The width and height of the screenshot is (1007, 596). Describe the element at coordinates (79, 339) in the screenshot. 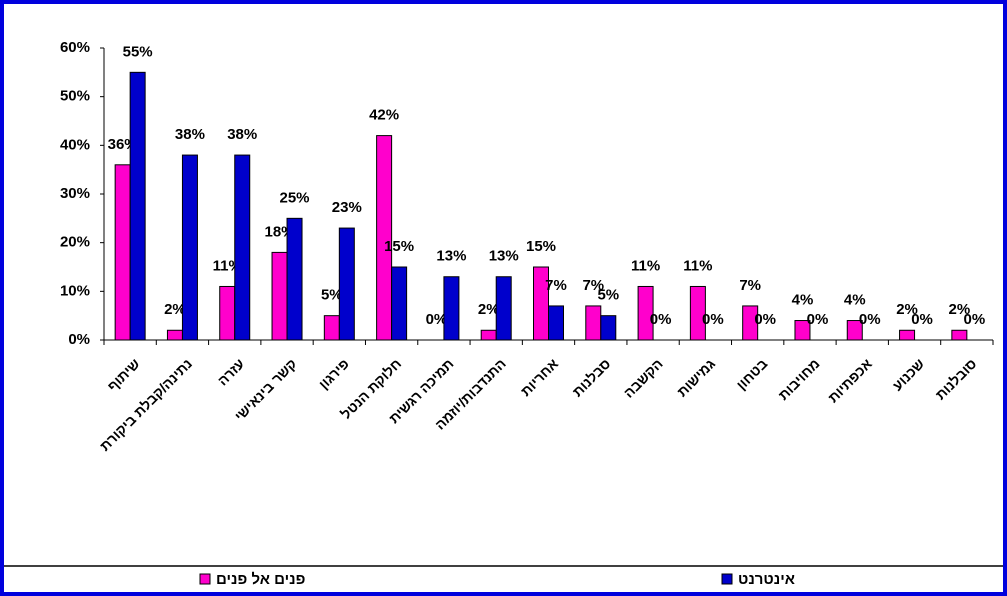

I see `y-tick-label: 0%` at that location.